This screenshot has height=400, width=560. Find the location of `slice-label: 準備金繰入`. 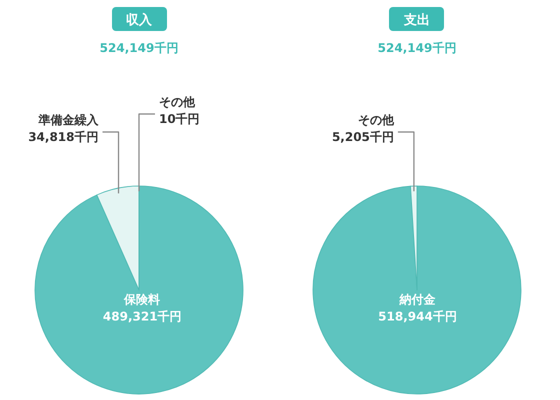

slice-label: 準備金繰入 is located at coordinates (69, 120).